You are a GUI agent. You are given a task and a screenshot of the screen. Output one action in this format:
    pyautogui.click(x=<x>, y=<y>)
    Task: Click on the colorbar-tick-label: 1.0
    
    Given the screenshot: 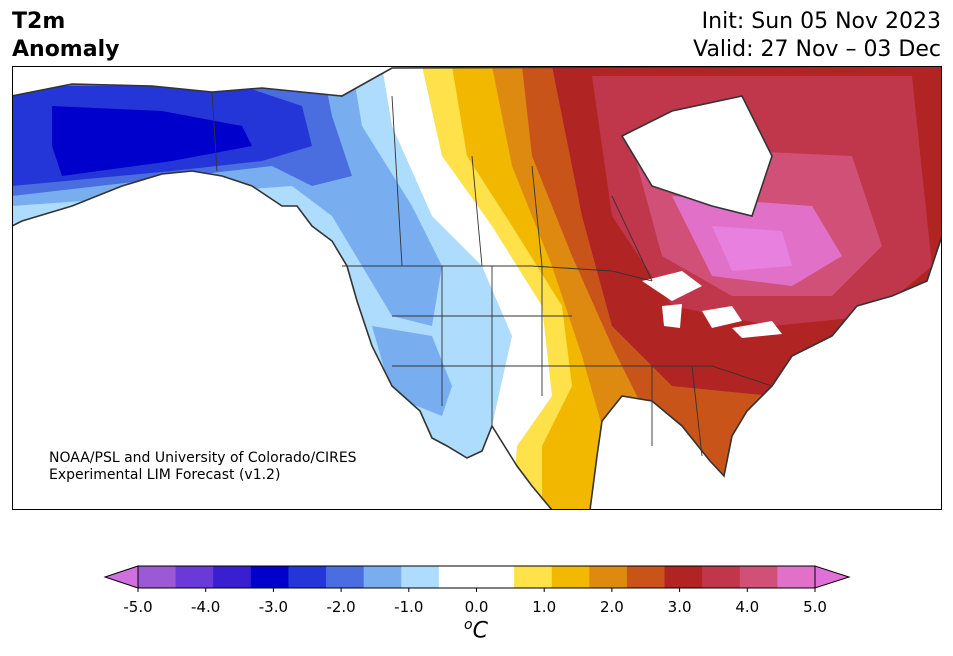 What is the action you would take?
    pyautogui.click(x=544, y=607)
    